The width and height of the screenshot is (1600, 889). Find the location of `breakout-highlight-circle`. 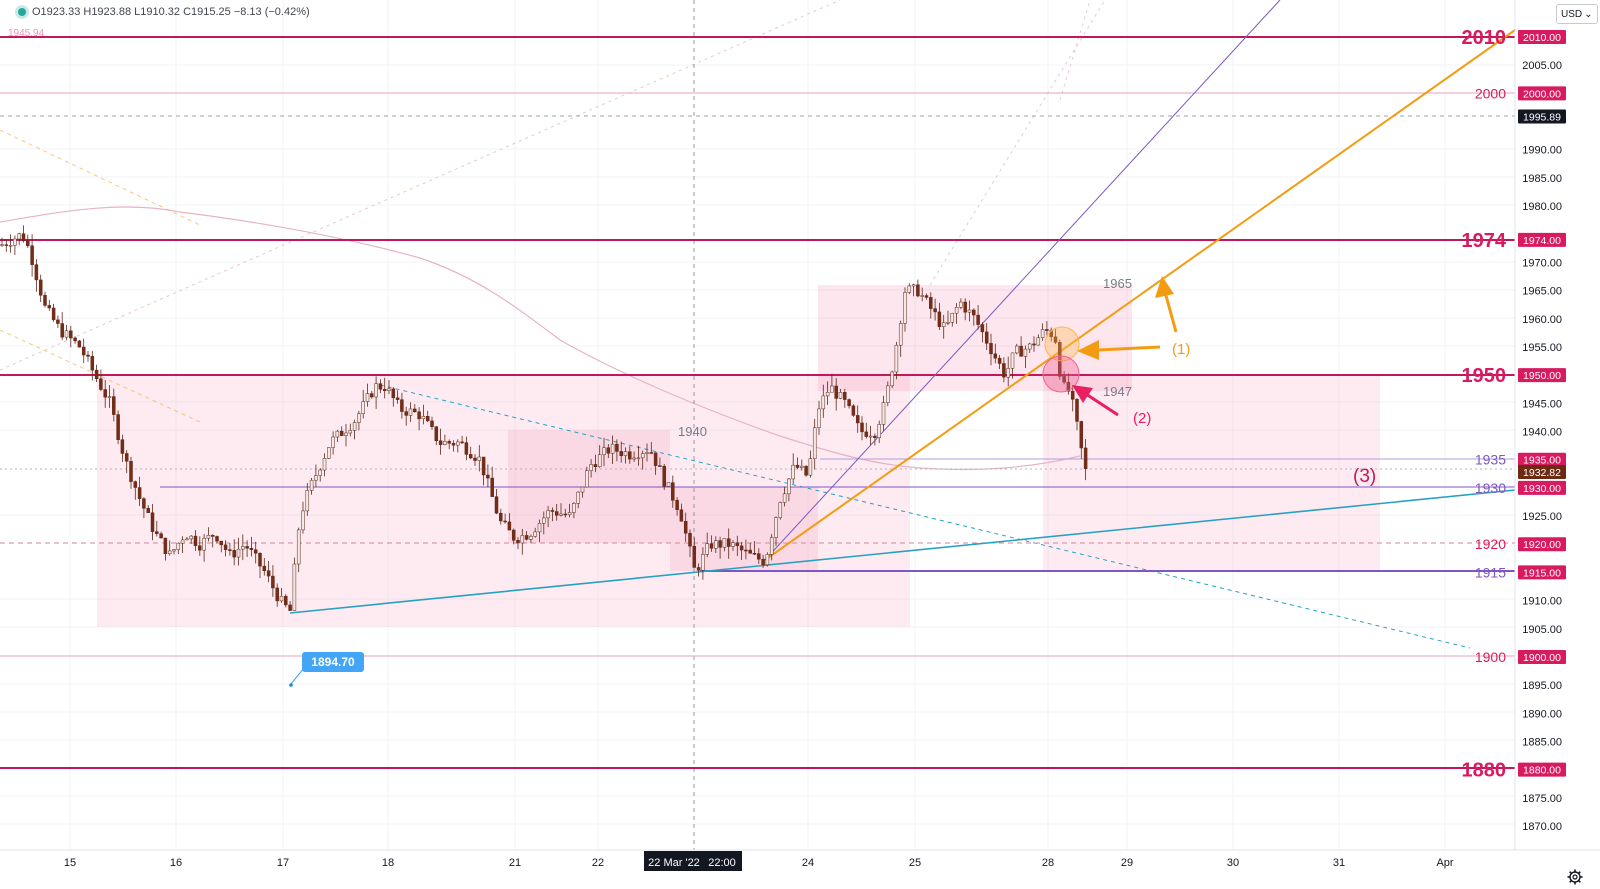

breakout-highlight-circle is located at coordinates (1062, 344).